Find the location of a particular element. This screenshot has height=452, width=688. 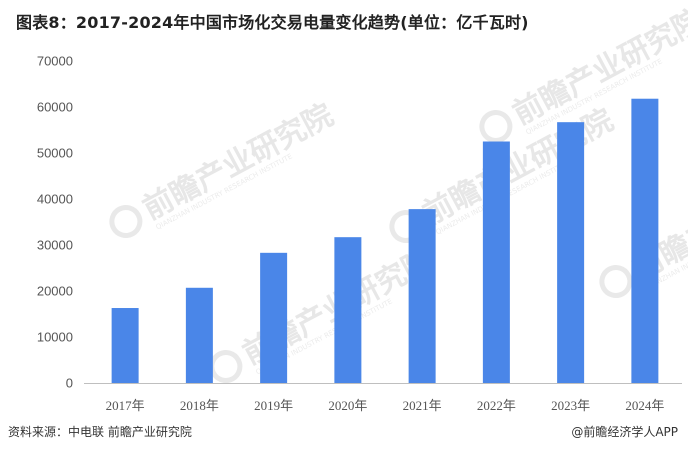

x-tick-label: 2017年 is located at coordinates (125, 405).